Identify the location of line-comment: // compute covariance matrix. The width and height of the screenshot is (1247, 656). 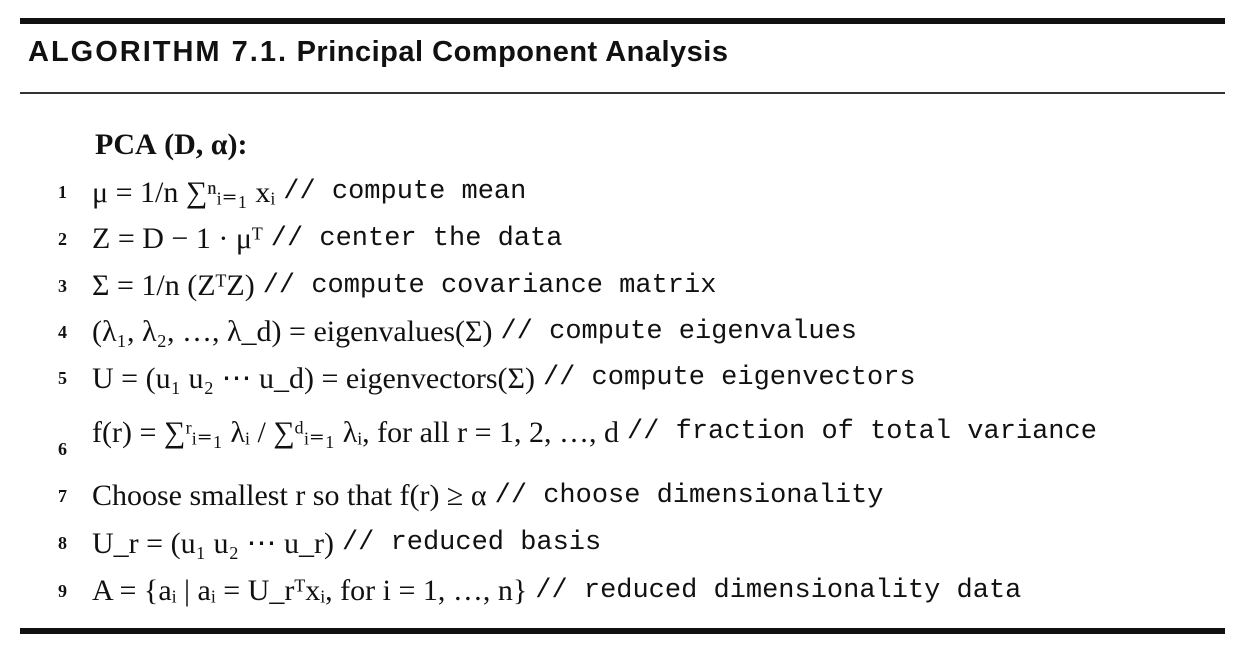
(489, 286).